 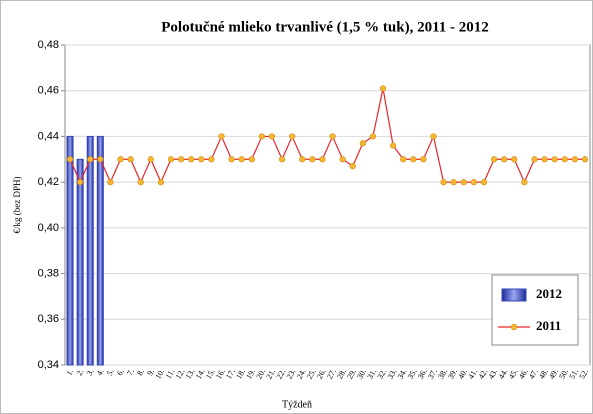 I want to click on x-tick-label: 27., so click(x=331, y=373).